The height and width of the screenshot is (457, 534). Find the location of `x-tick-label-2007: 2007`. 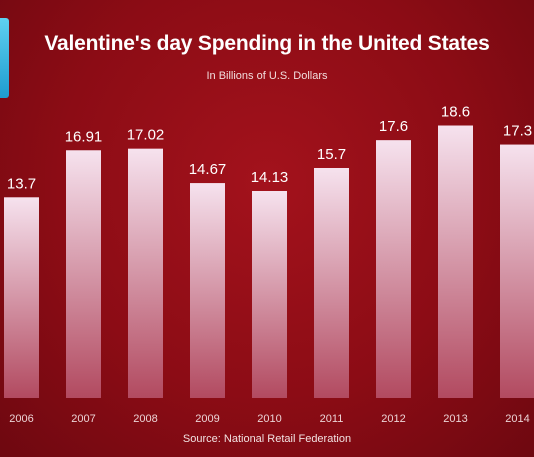

x-tick-label-2007: 2007 is located at coordinates (83, 419).